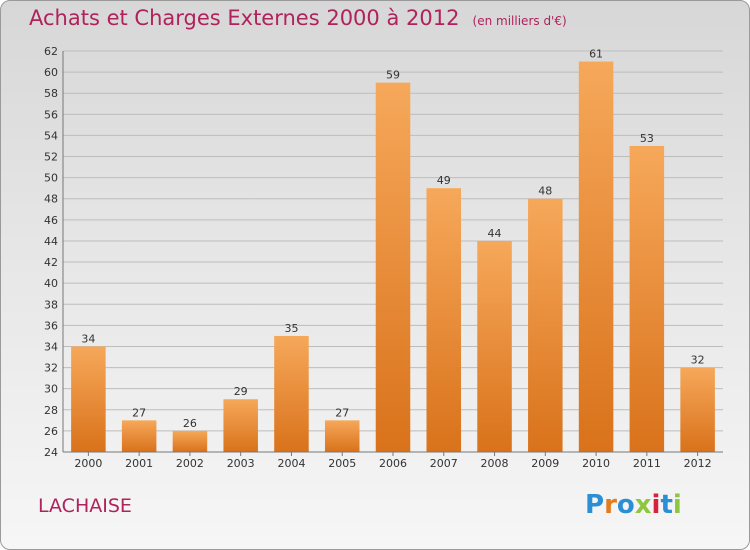 The height and width of the screenshot is (550, 750). I want to click on data-label: 35, so click(291, 328).